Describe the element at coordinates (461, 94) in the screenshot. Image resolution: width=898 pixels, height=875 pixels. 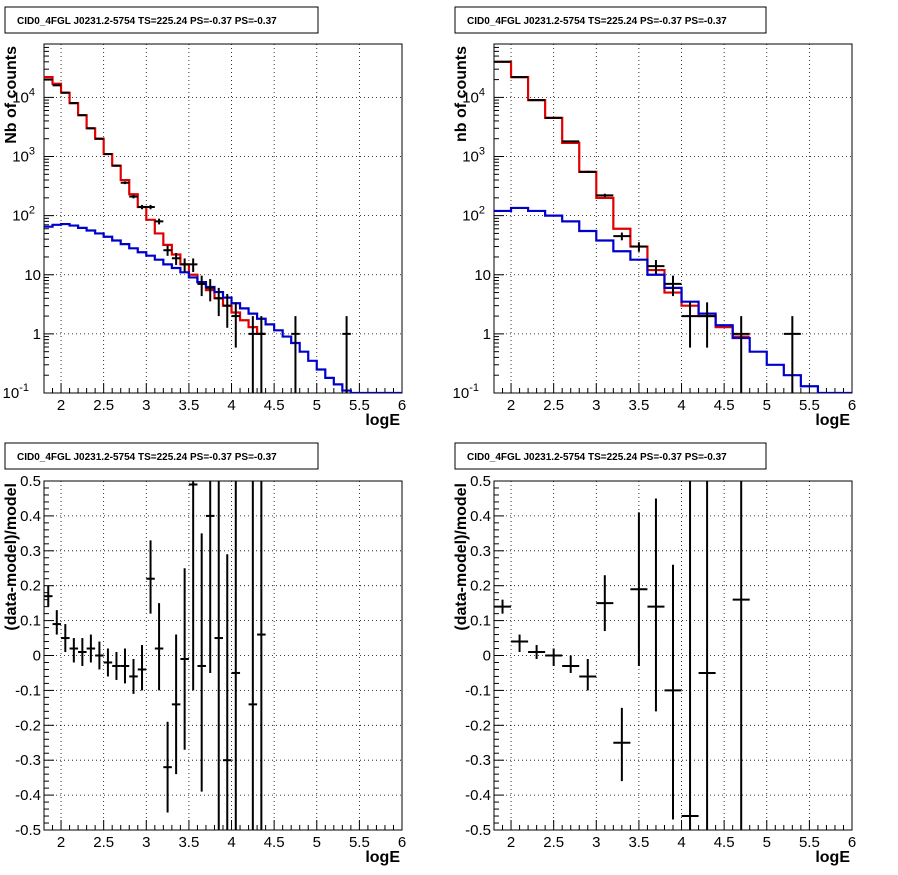
I see `y-axis-label: nb of counts` at that location.